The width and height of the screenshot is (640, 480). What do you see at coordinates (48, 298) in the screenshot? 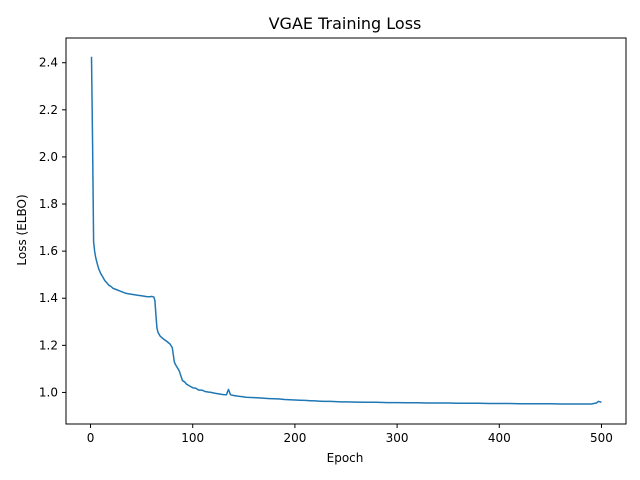
I see `y-tick-label: 1.4` at bounding box center [48, 298].